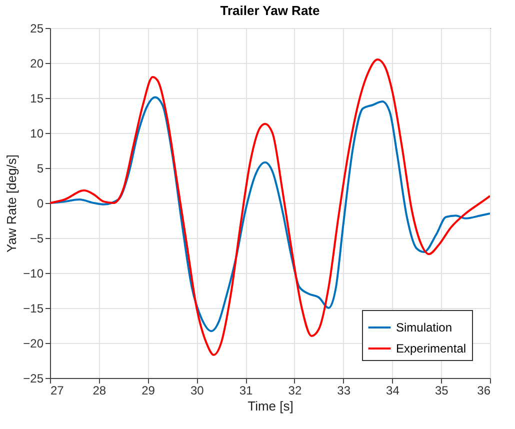 This screenshot has height=429, width=515. I want to click on x-tick-label: 31, so click(246, 391).